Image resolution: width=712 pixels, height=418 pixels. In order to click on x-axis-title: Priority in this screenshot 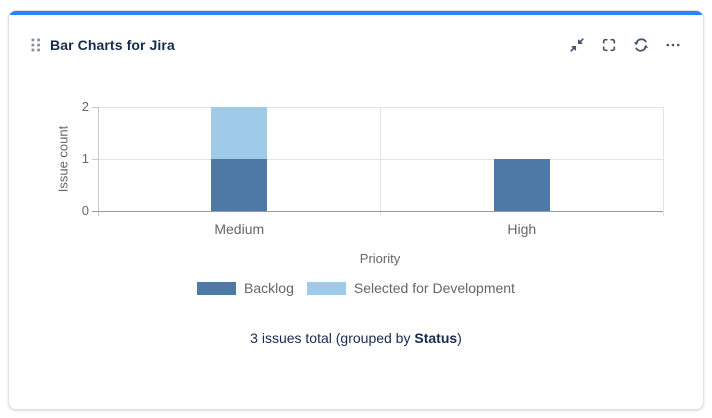, I will do `click(380, 258)`.